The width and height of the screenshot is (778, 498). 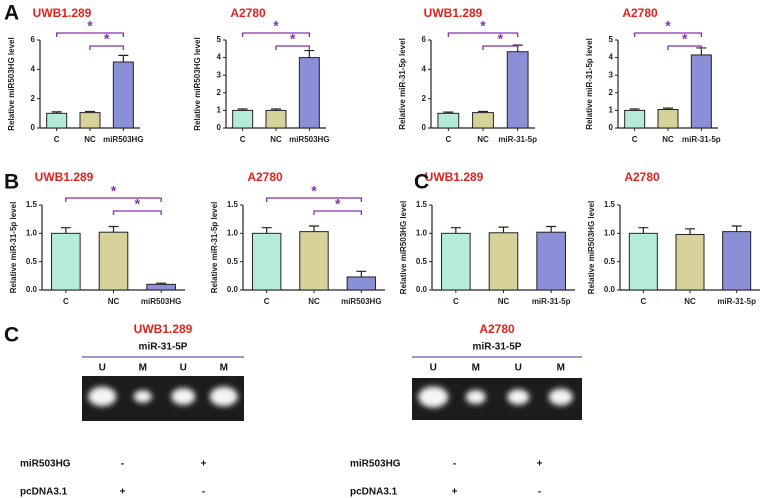 What do you see at coordinates (421, 182) in the screenshot?
I see `panel-label: C` at bounding box center [421, 182].